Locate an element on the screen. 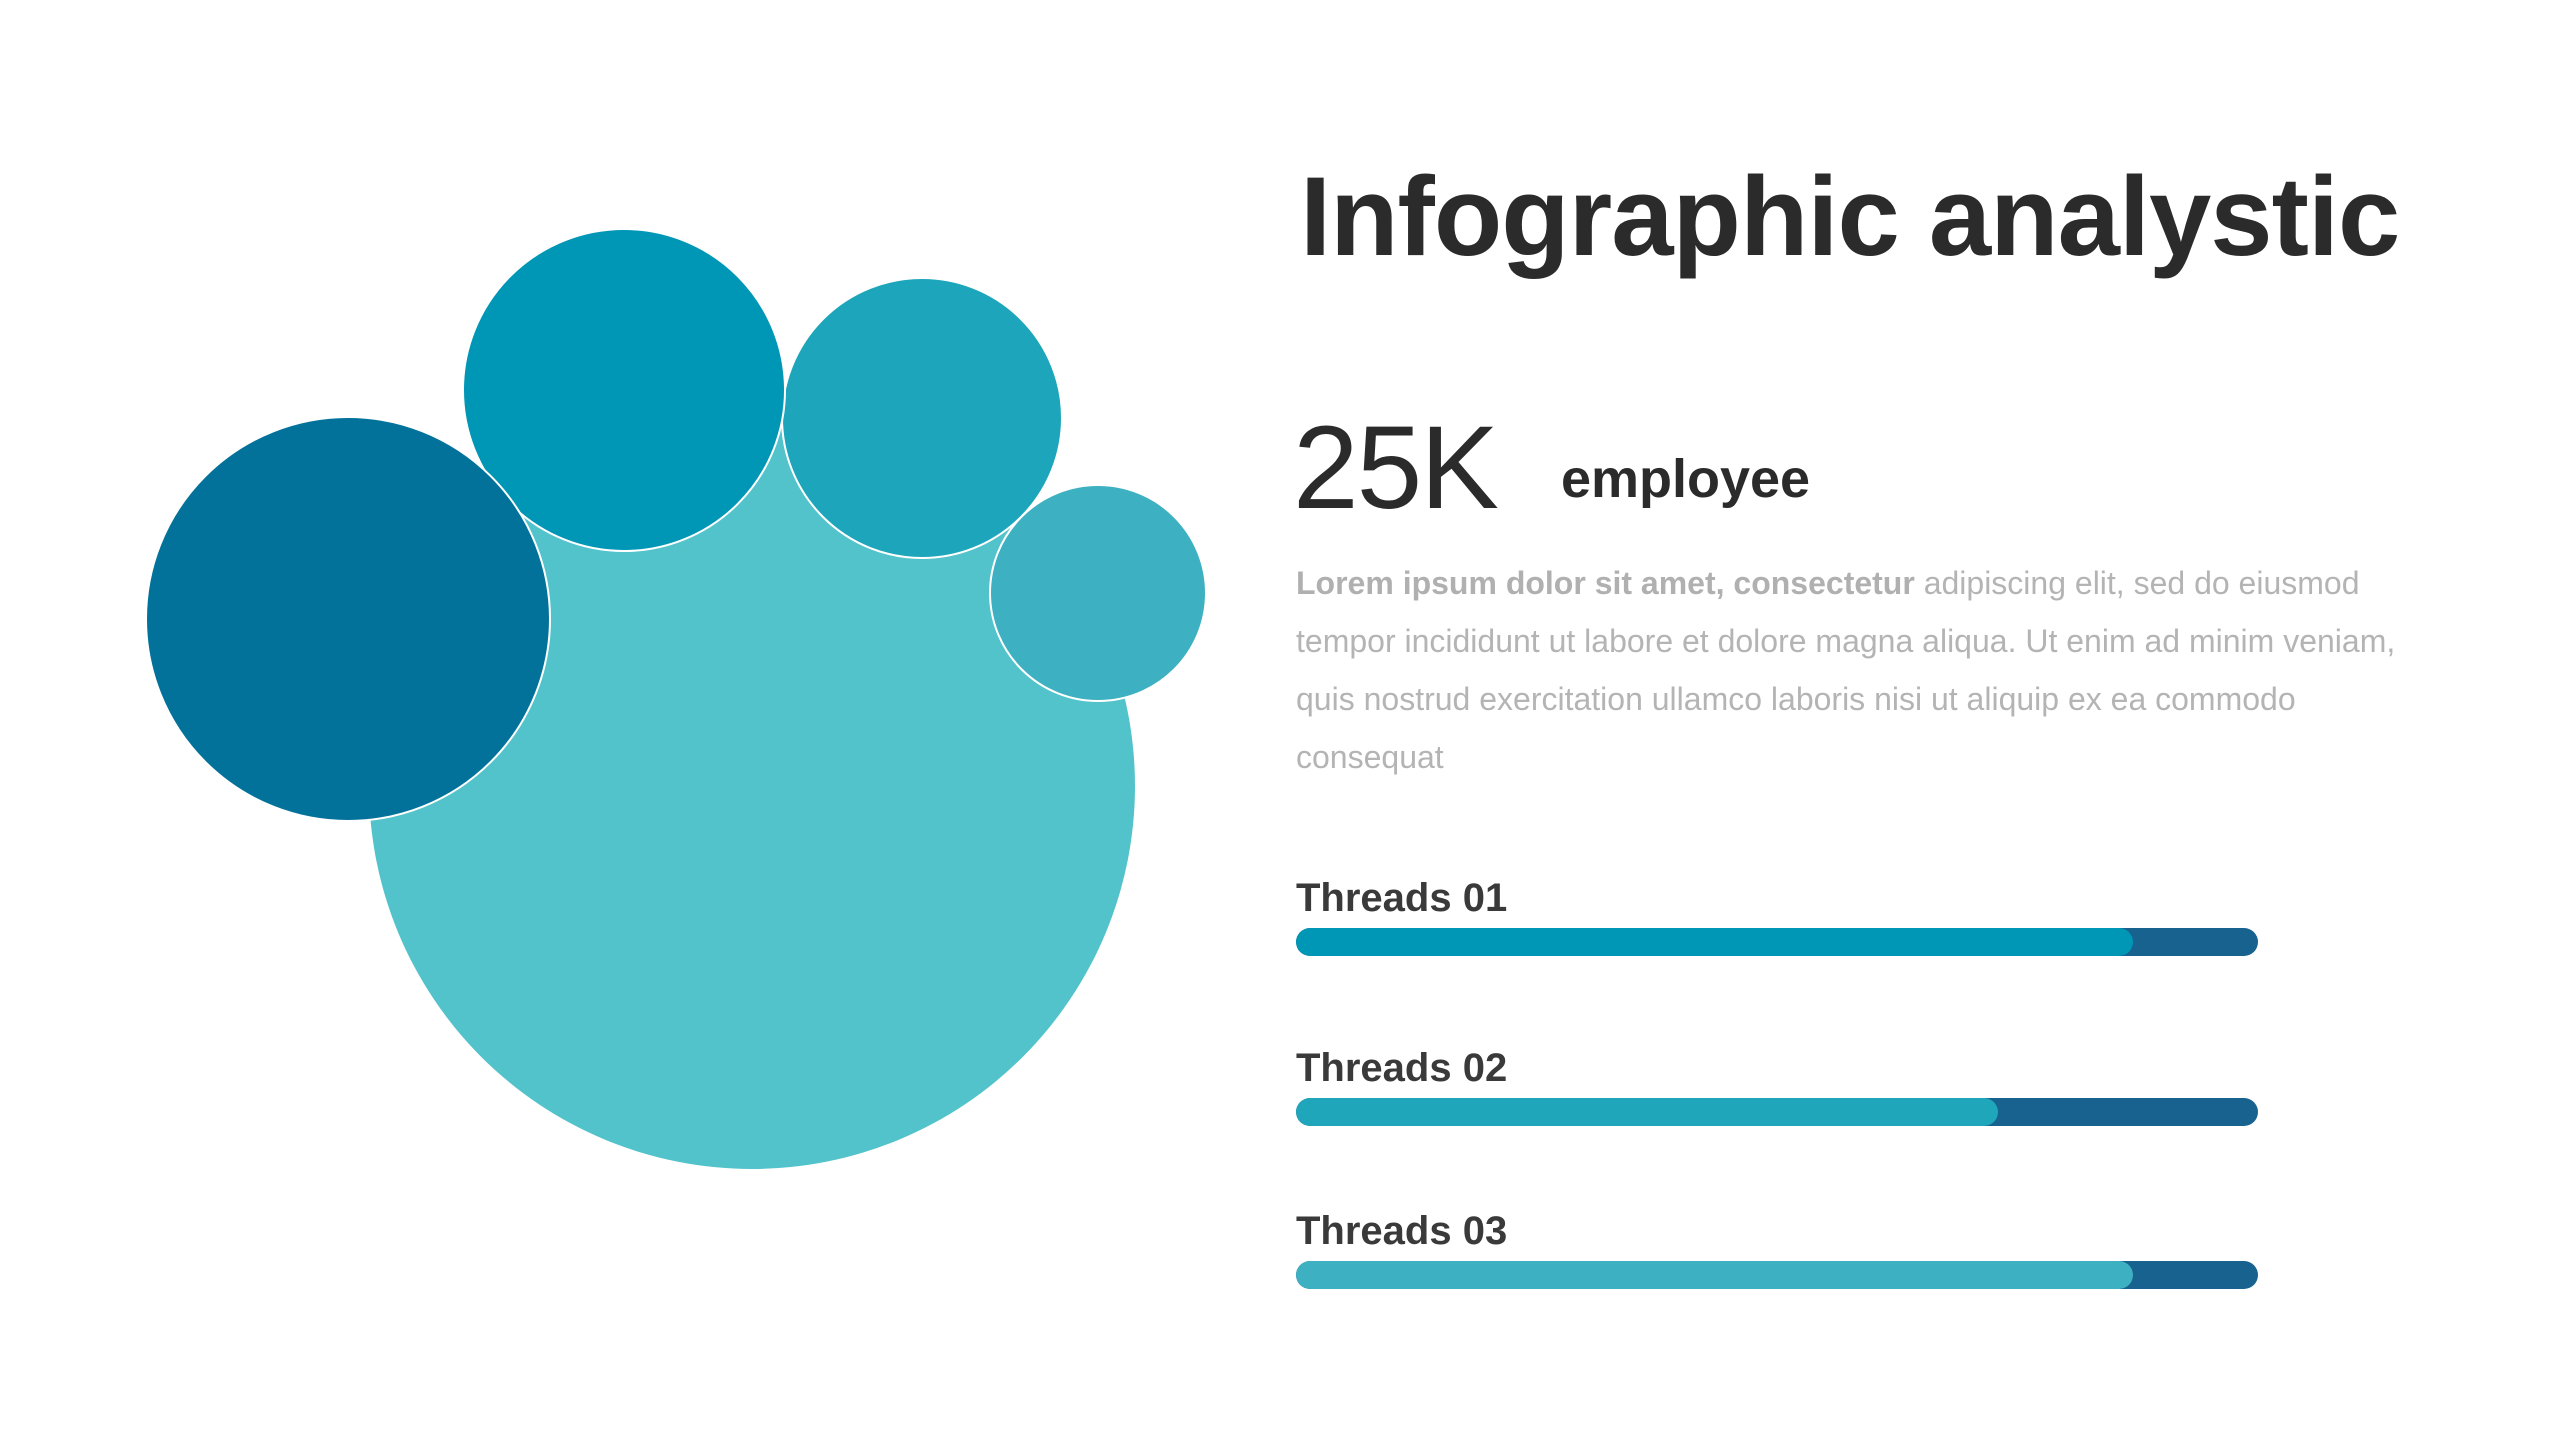 This screenshot has width=2560, height=1440. bubble-small-right is located at coordinates (1098, 593).